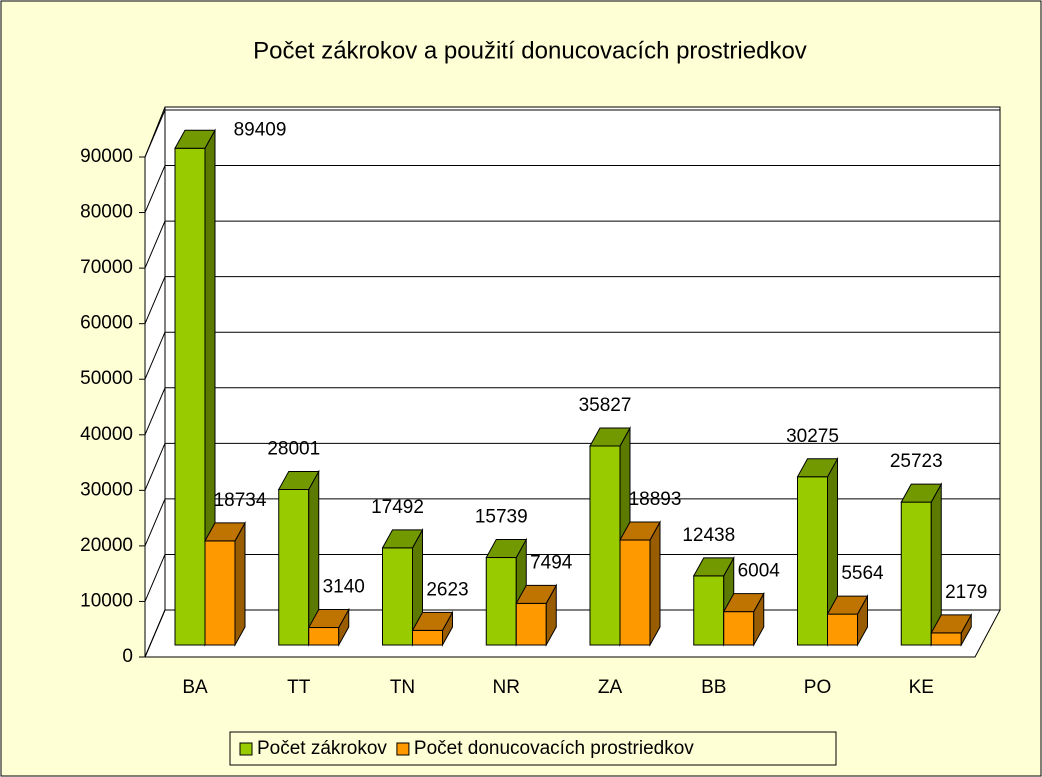 This screenshot has width=1042, height=777. What do you see at coordinates (610, 687) in the screenshot?
I see `x-tick-label: ZA` at bounding box center [610, 687].